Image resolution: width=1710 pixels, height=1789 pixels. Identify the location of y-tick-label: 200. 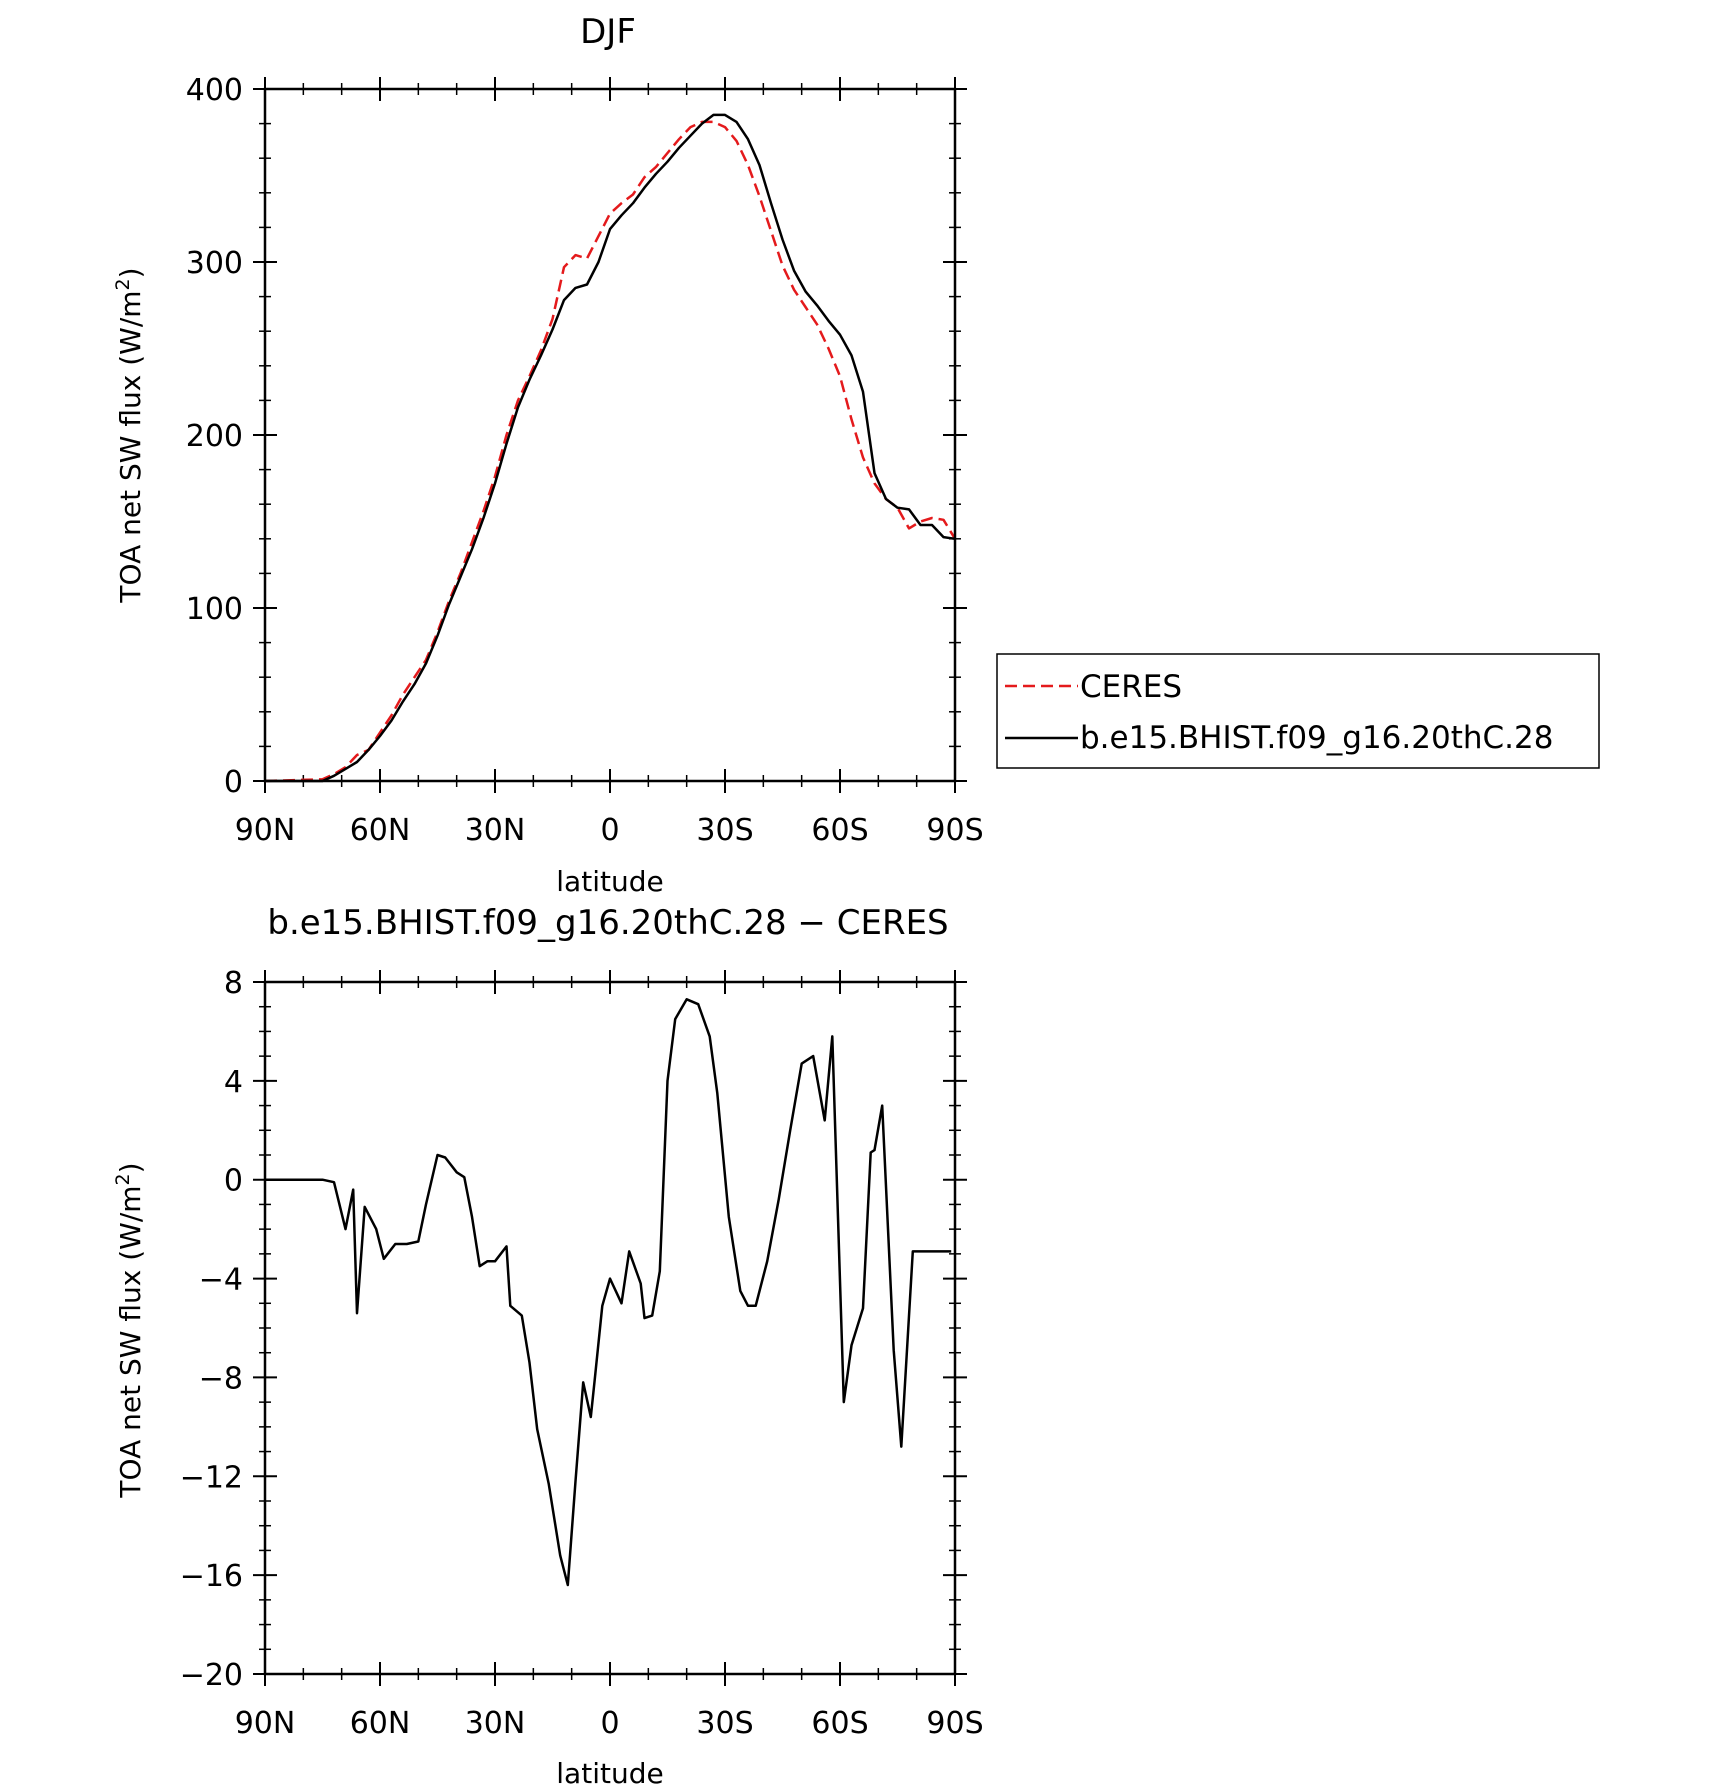
(214, 436).